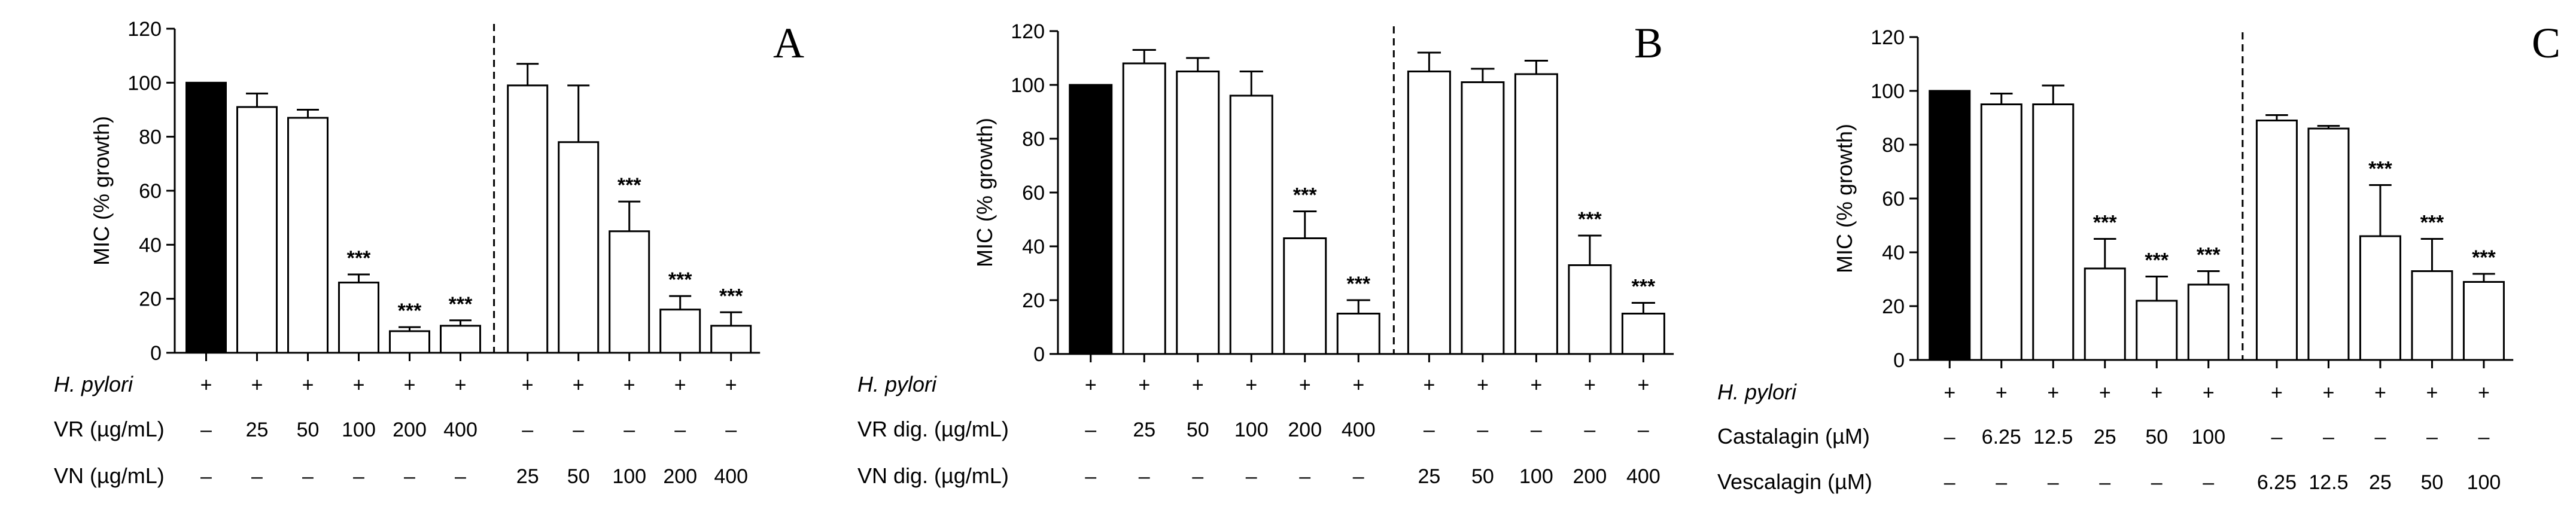 This screenshot has width=2576, height=516. Describe the element at coordinates (788, 43) in the screenshot. I see `panel-letter: A` at that location.